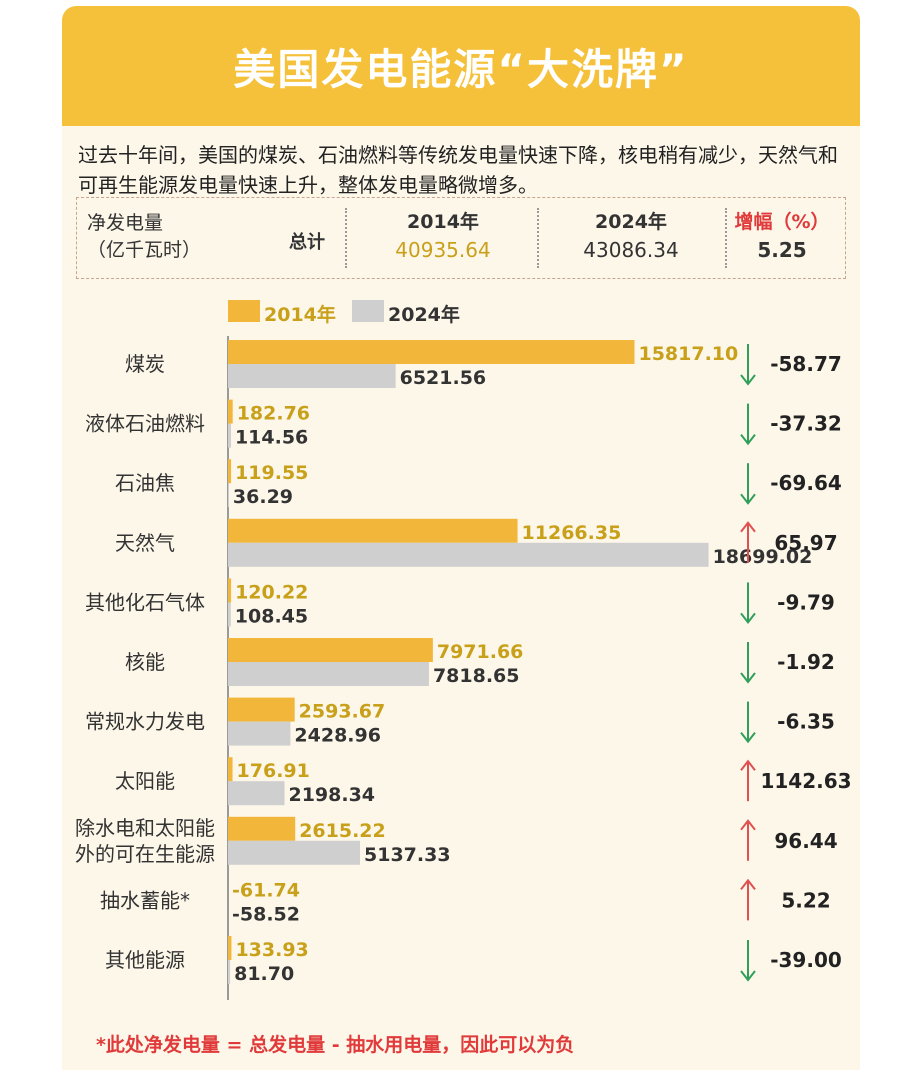 Image resolution: width=913 pixels, height=1070 pixels. Describe the element at coordinates (335, 1045) in the screenshot. I see `footnote: *此处净发电量 = 总发电量 - 抽水用电量，因此可以为负` at that location.